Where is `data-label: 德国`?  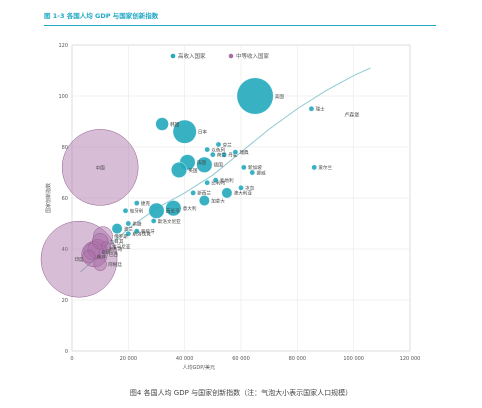
data-label: 德国 is located at coordinates (219, 165).